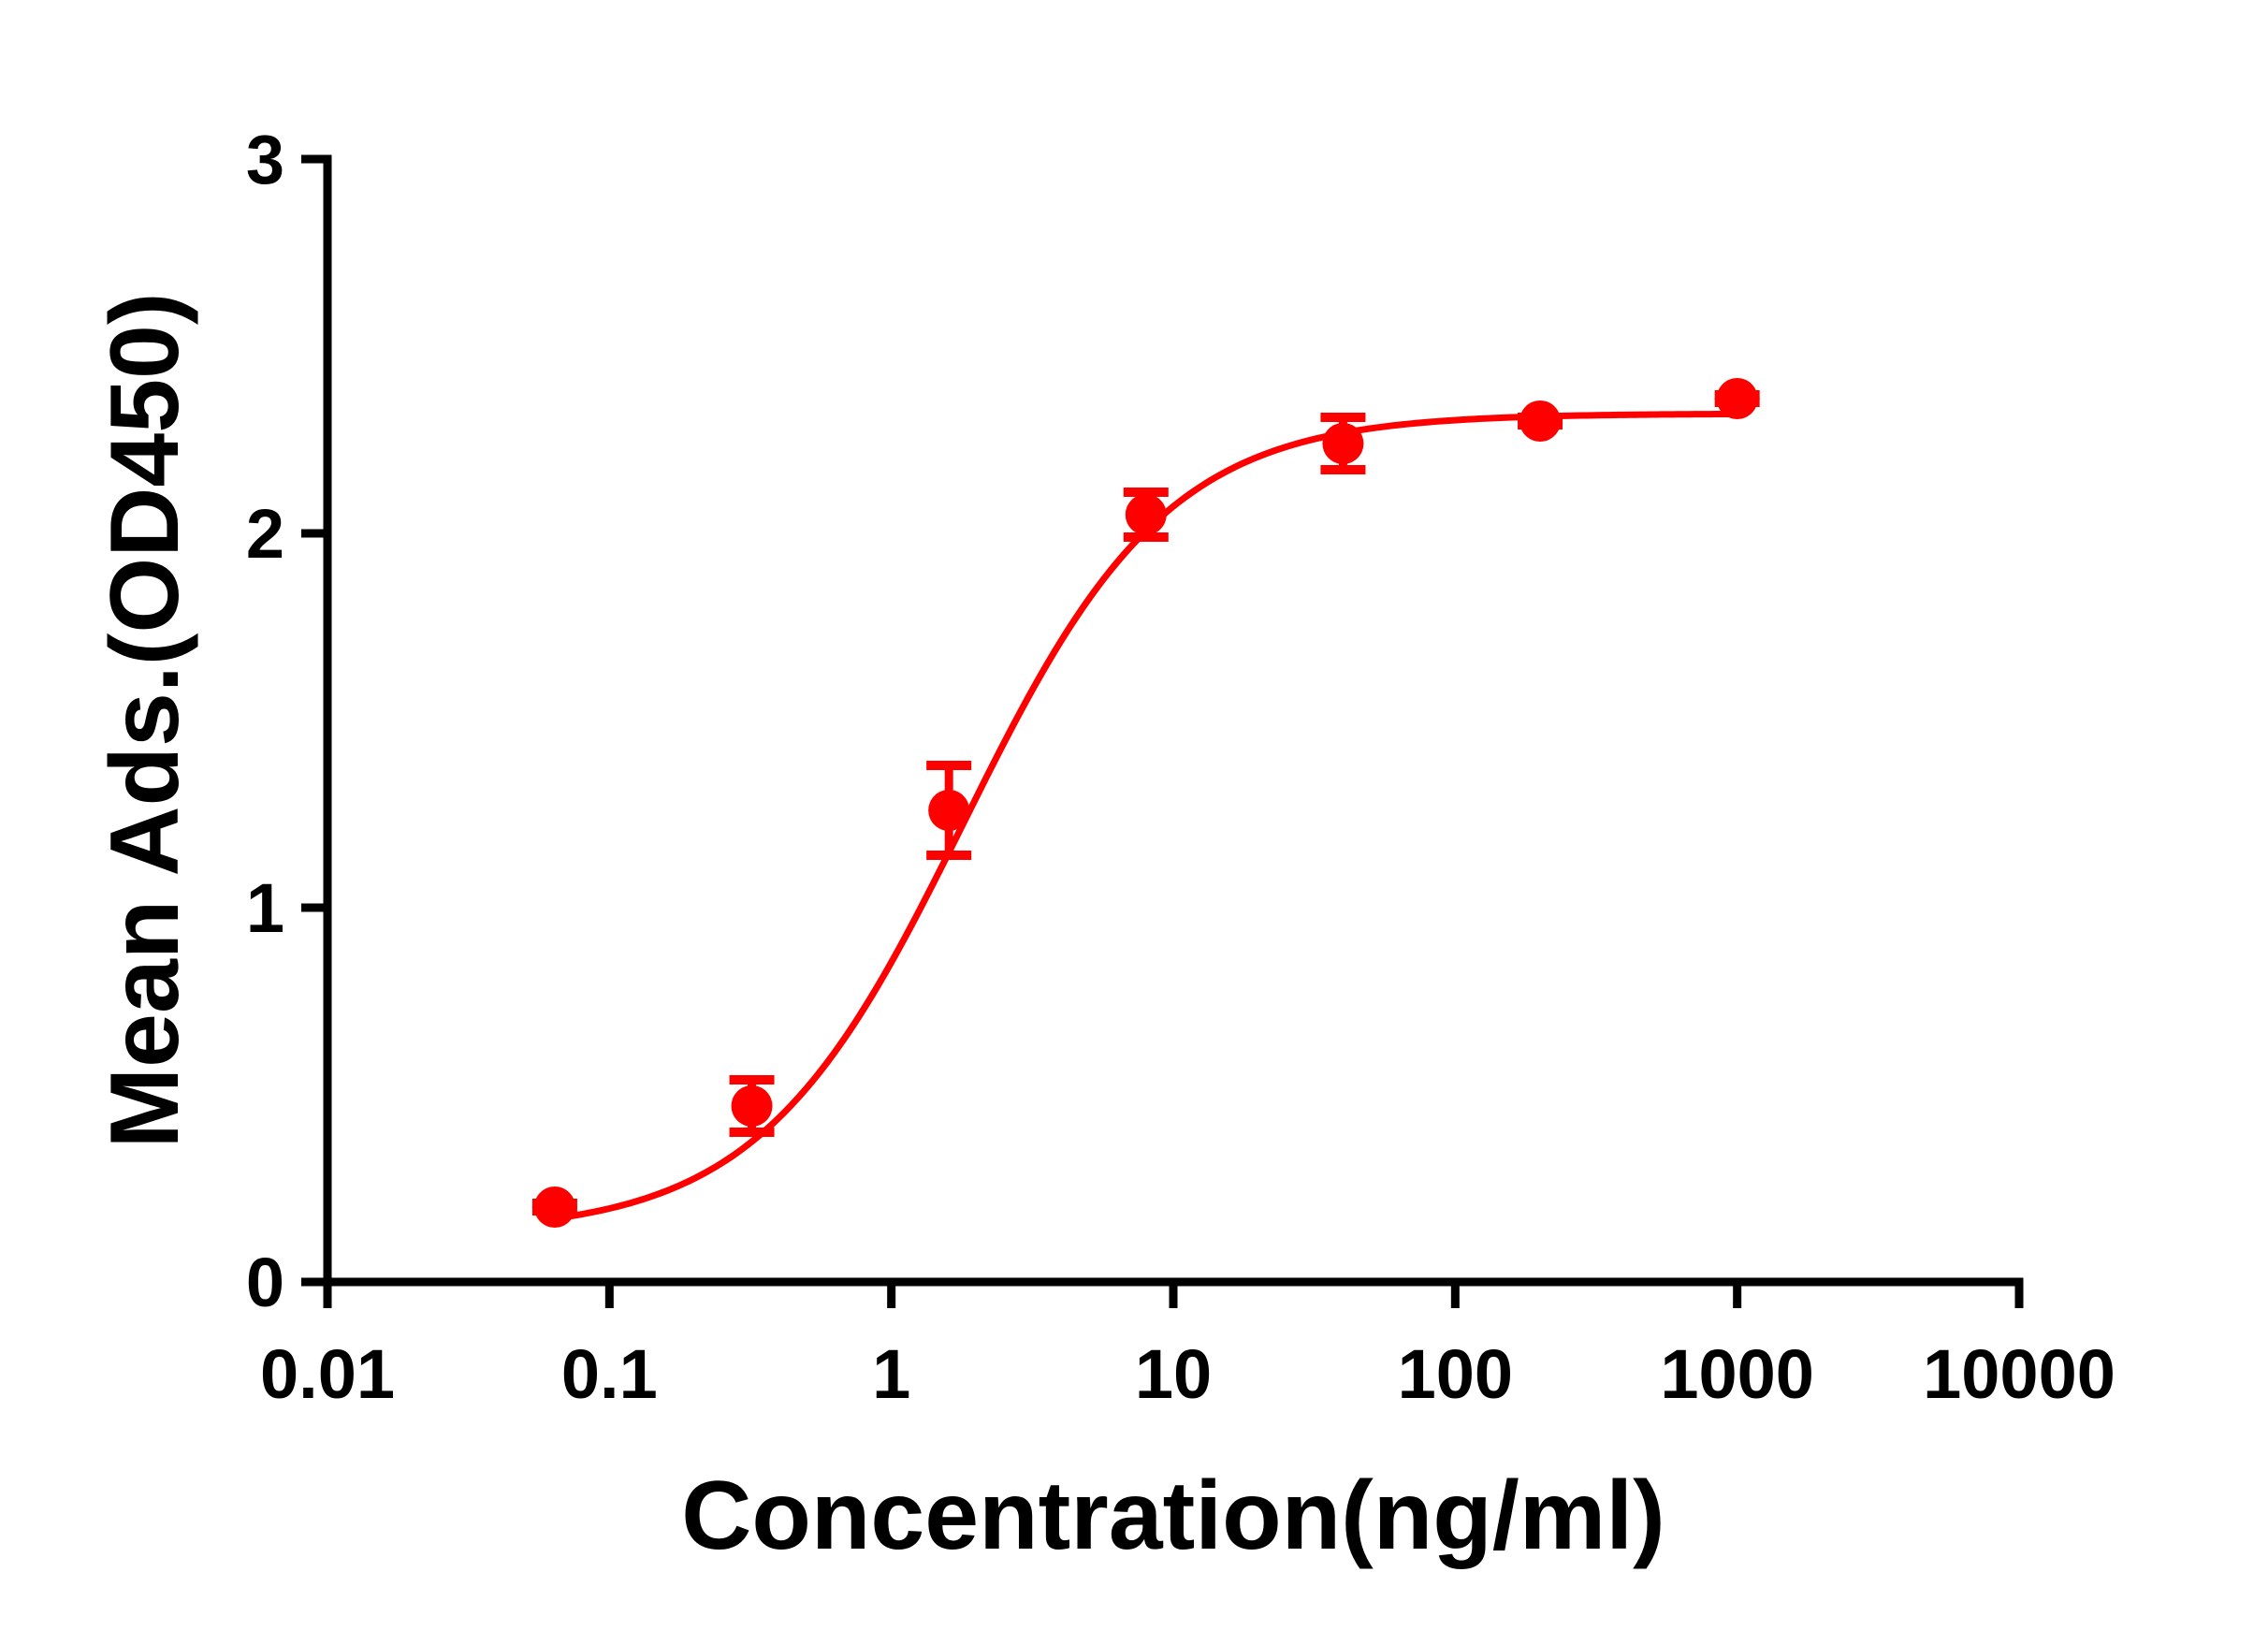  I want to click on y-tick-label: 0, so click(265, 1282).